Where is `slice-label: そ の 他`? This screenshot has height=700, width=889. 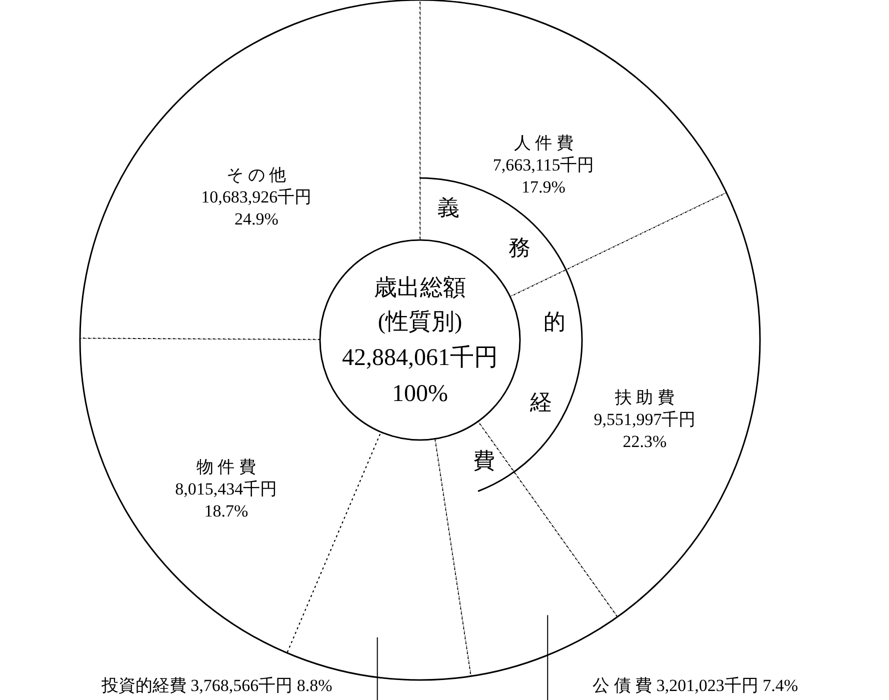 slice-label: そ の 他 is located at coordinates (256, 175).